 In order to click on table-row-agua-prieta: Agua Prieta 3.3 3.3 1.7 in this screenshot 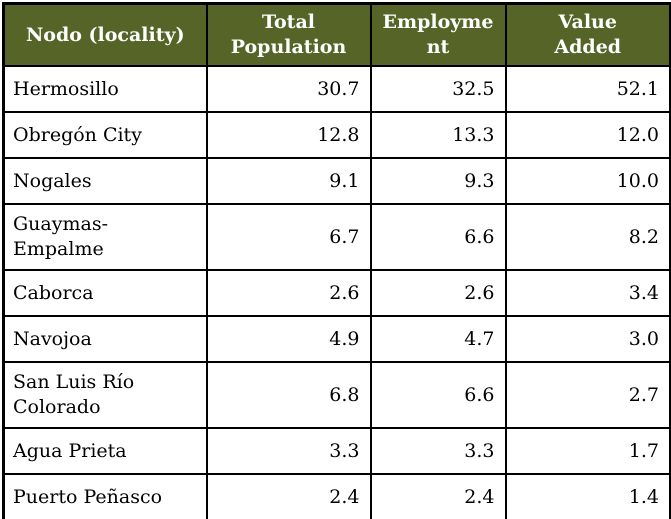, I will do `click(336, 451)`.